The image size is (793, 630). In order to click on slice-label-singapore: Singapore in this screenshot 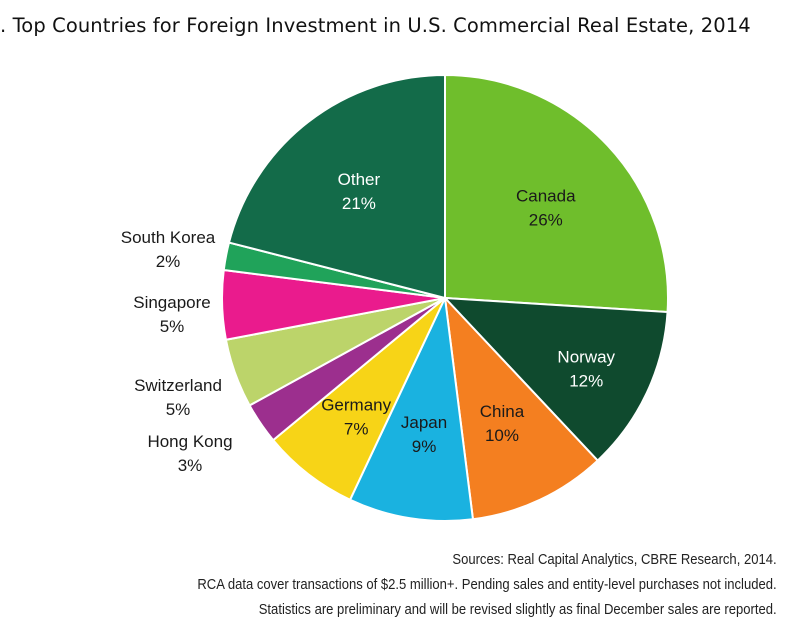, I will do `click(172, 302)`.